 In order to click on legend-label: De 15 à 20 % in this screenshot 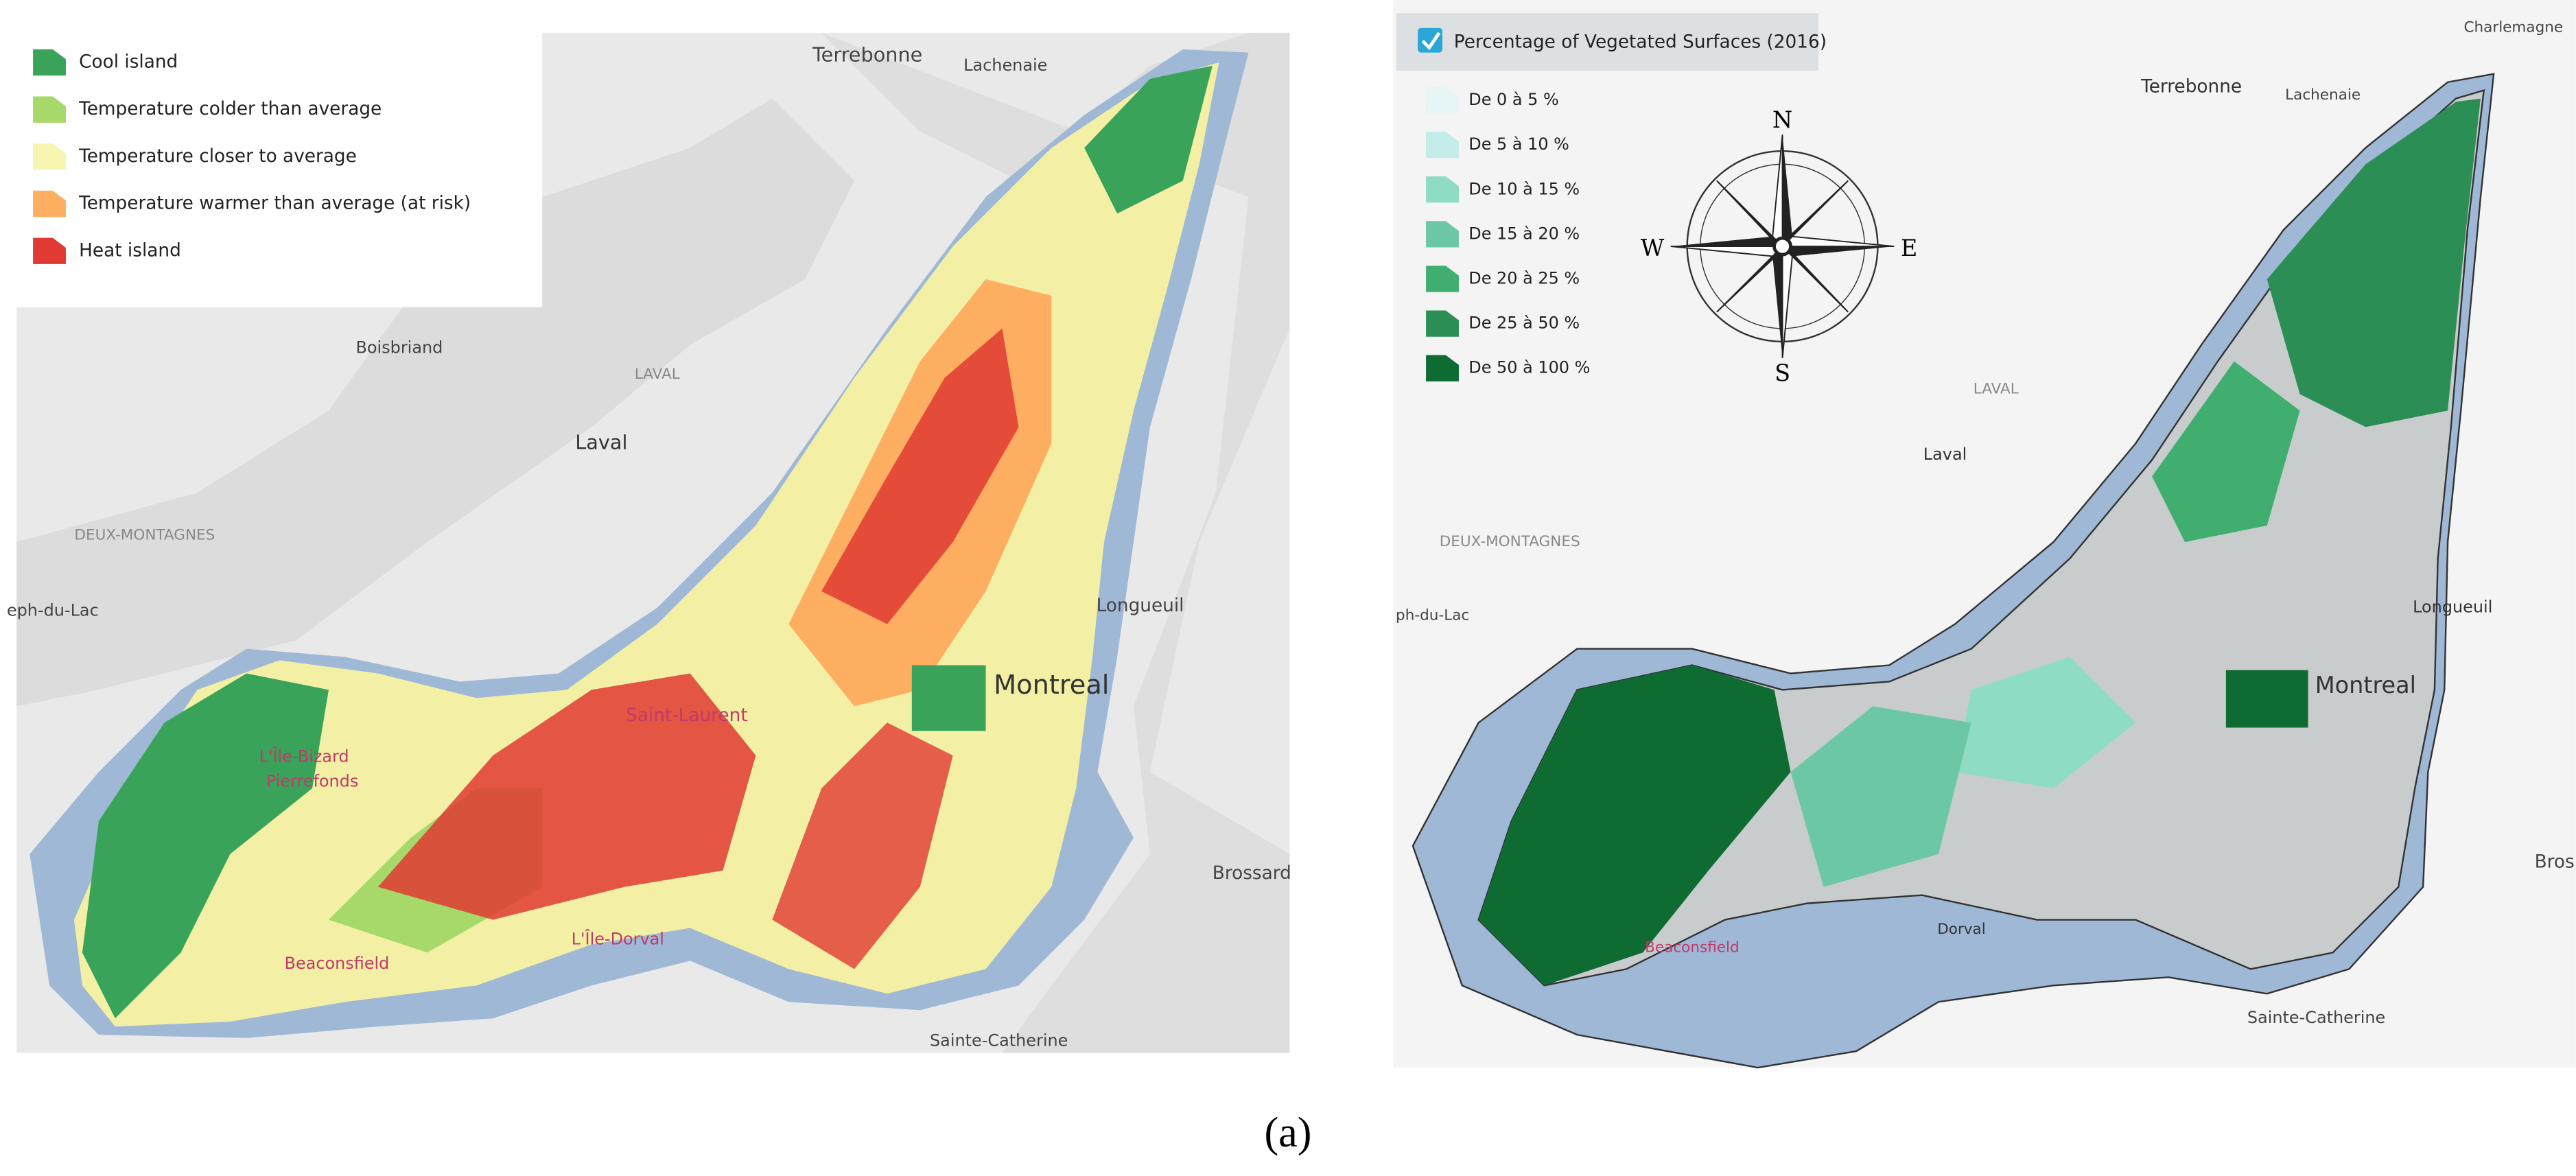, I will do `click(1524, 233)`.